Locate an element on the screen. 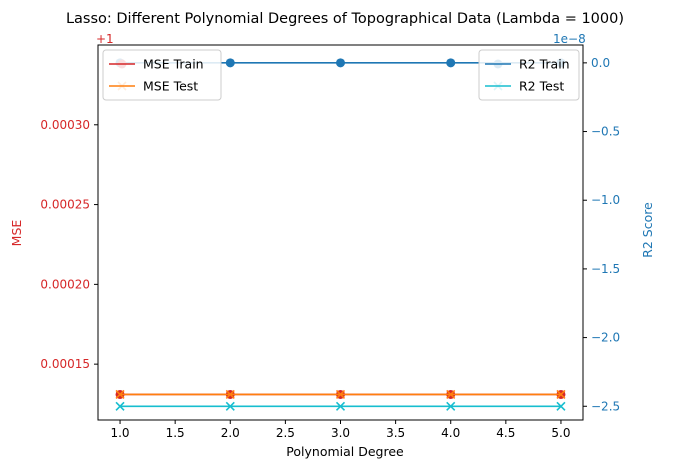  x-tick-label: 4.5 is located at coordinates (505, 433).